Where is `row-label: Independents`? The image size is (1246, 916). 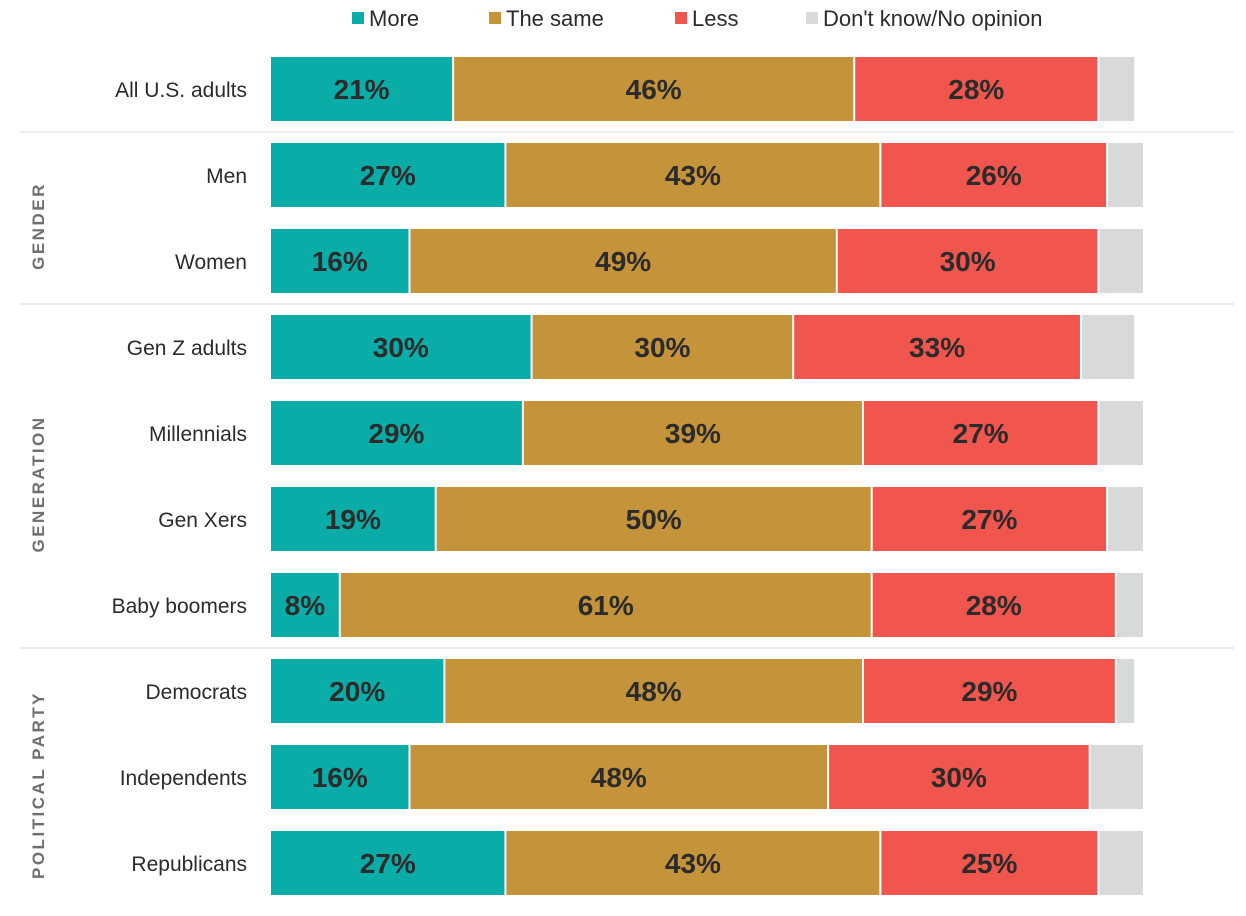 row-label: Independents is located at coordinates (183, 778).